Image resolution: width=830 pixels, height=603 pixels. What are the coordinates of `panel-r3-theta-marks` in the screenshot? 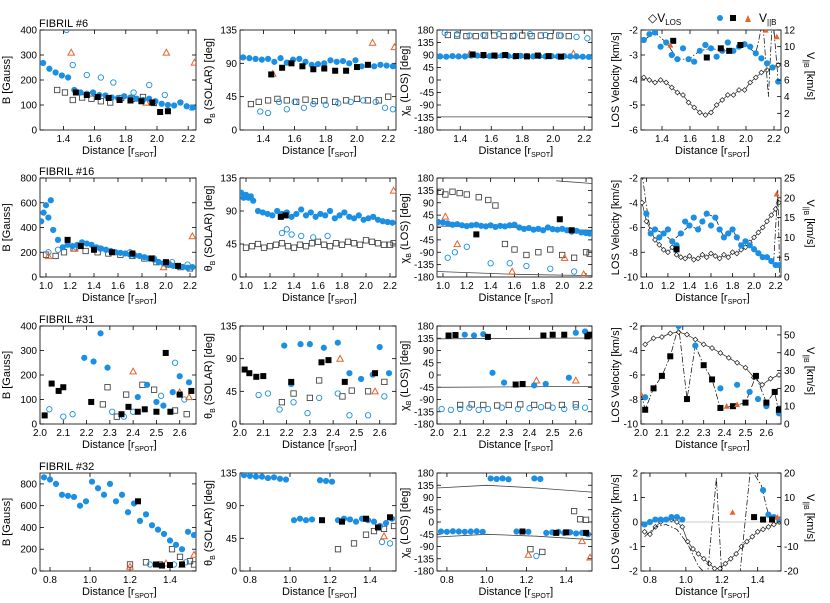 It's located at (317, 379).